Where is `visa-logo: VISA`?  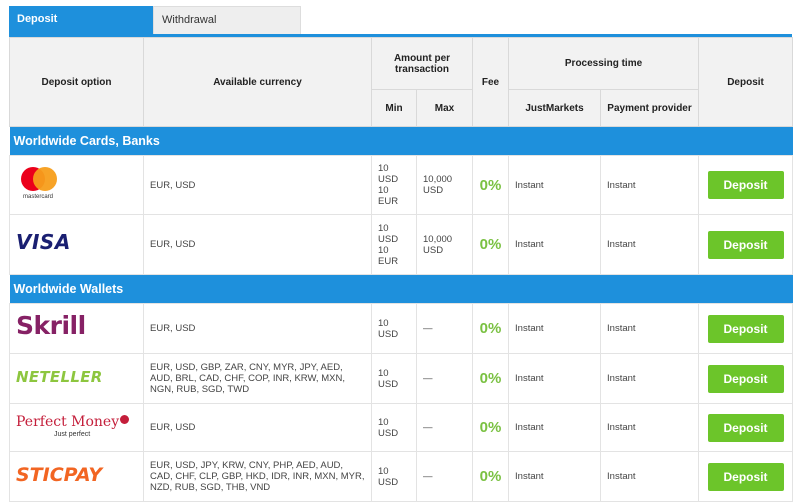 visa-logo: VISA is located at coordinates (43, 242).